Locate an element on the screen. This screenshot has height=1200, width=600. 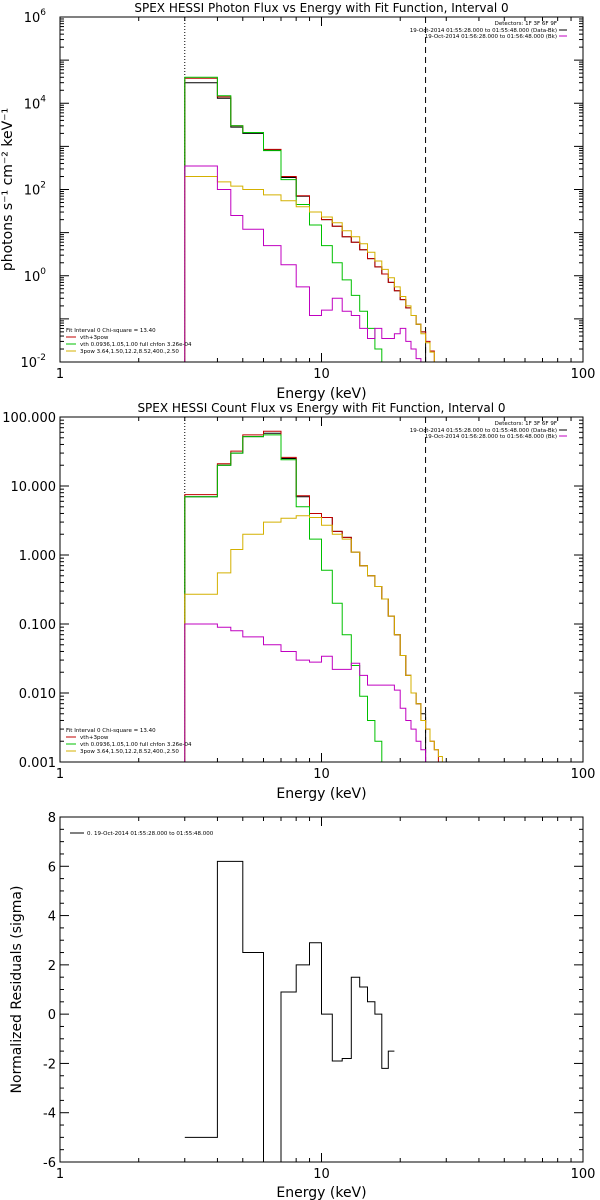
y-tick-text: -2 is located at coordinates (49, 1064).